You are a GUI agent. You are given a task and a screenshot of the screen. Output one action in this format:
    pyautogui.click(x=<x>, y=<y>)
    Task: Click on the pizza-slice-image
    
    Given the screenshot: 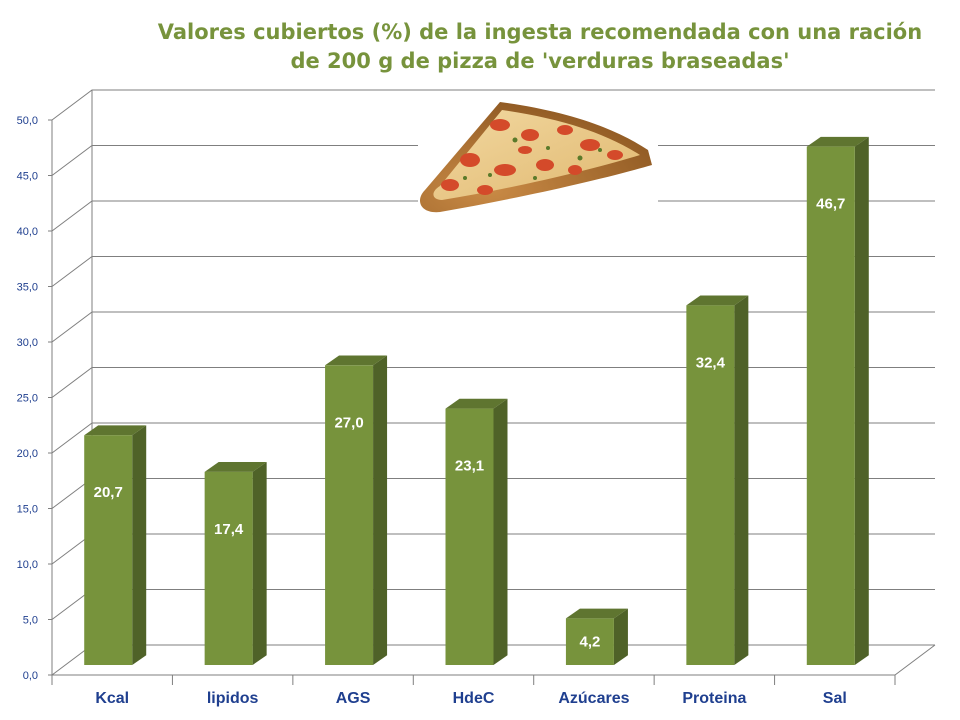 What is the action you would take?
    pyautogui.click(x=538, y=154)
    